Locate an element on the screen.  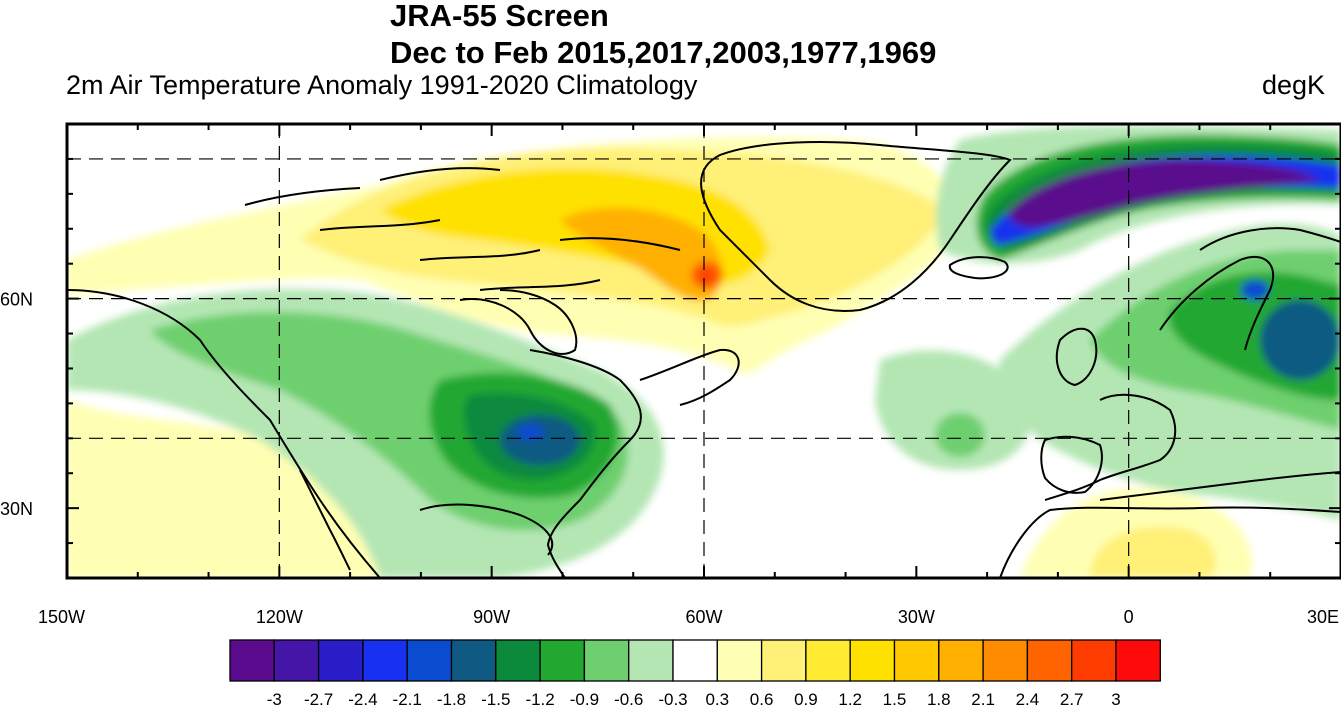
colorbar-label: 1.5 is located at coordinates (895, 699).